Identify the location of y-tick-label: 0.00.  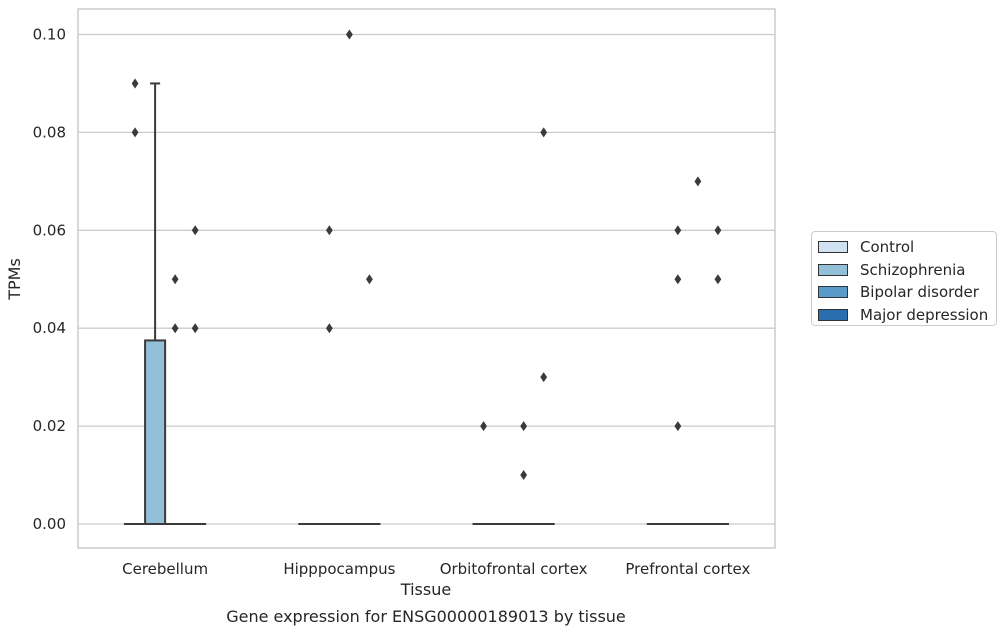
(49, 524).